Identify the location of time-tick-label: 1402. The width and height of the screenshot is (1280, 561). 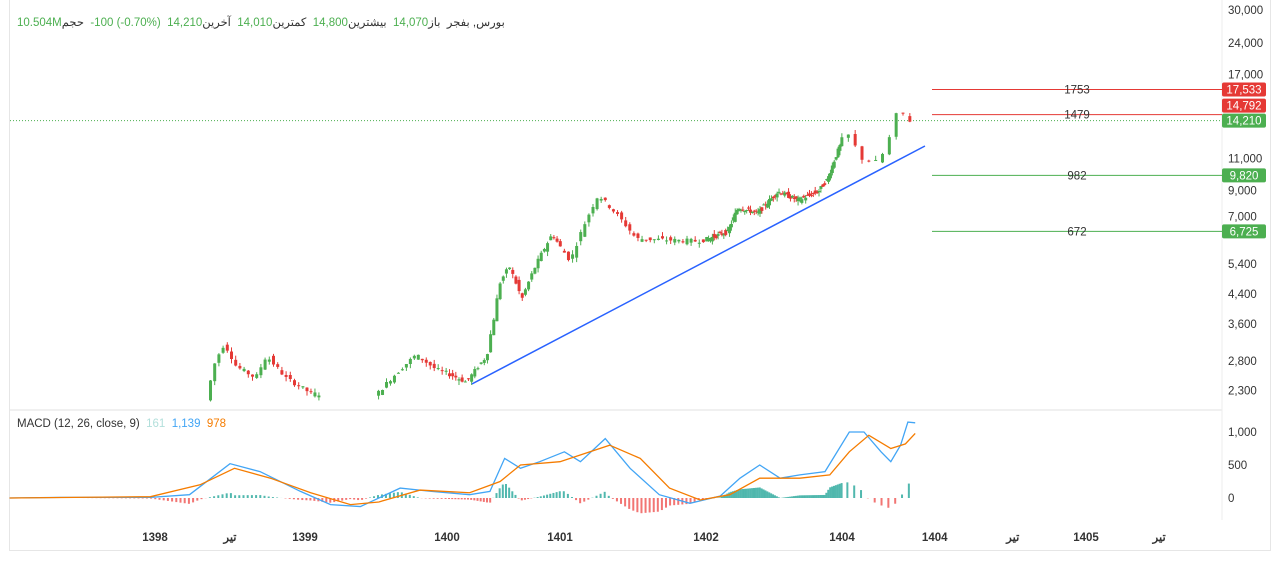
(706, 538).